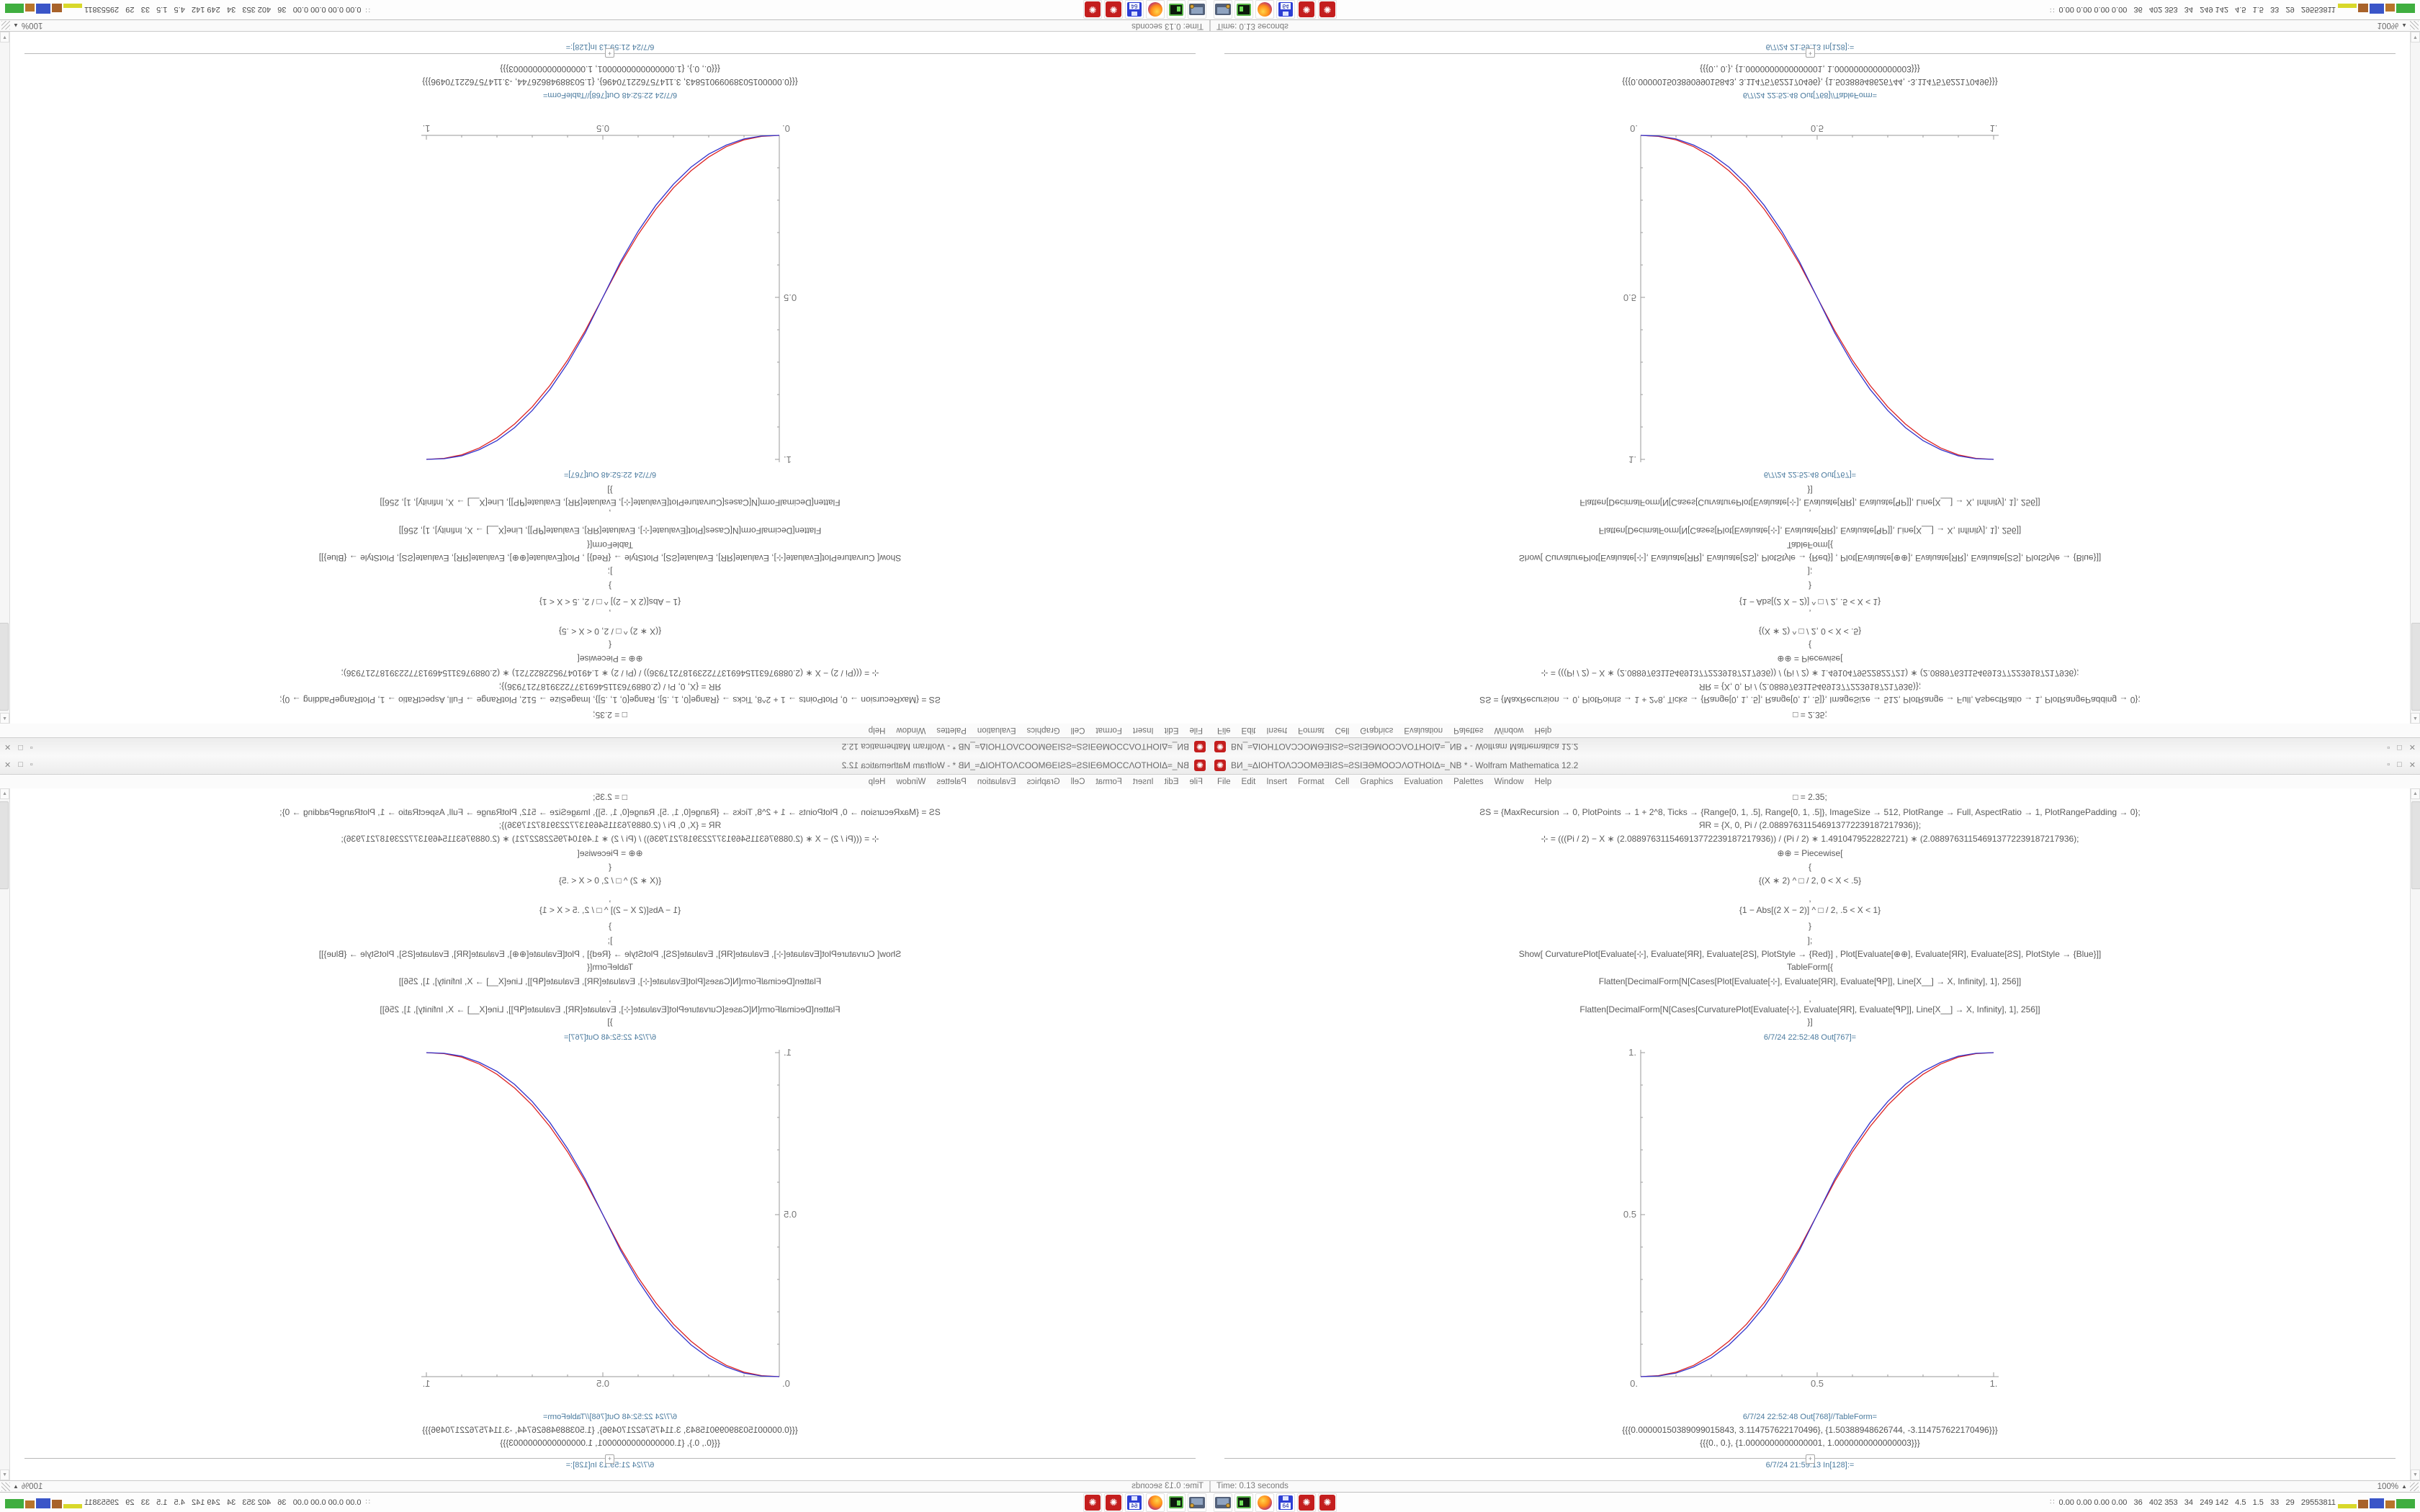 This screenshot has height=1512, width=2420. What do you see at coordinates (996, 781) in the screenshot?
I see `menu-evaluation: Evaluation` at bounding box center [996, 781].